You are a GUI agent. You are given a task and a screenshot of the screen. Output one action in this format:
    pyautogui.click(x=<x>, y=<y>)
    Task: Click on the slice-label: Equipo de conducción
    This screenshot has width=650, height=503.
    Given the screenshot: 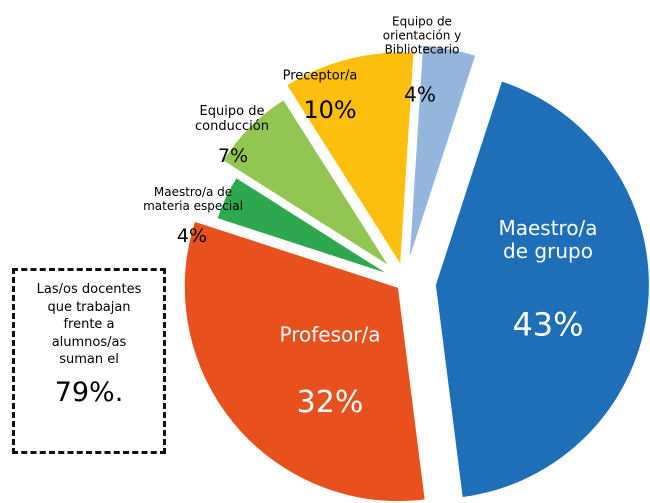 What is the action you would take?
    pyautogui.click(x=232, y=119)
    